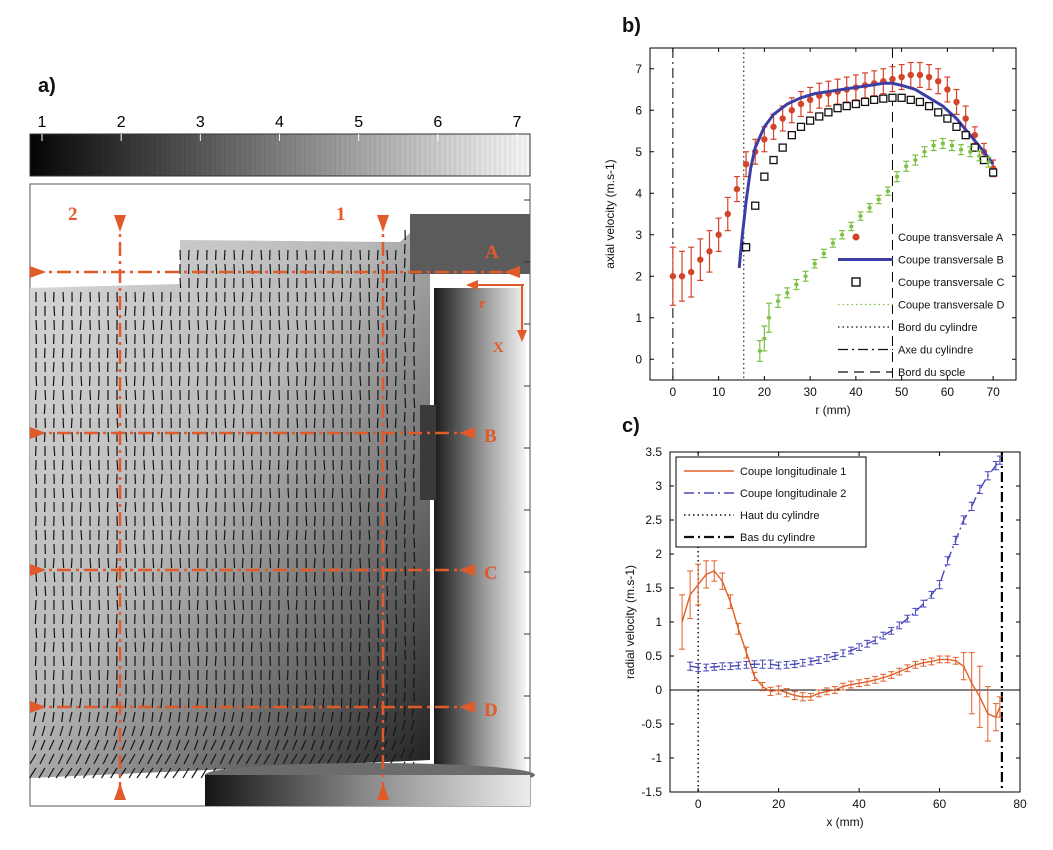 This screenshot has width=1053, height=850. Describe the element at coordinates (638, 318) in the screenshot. I see `y-tick-label: 1` at that location.